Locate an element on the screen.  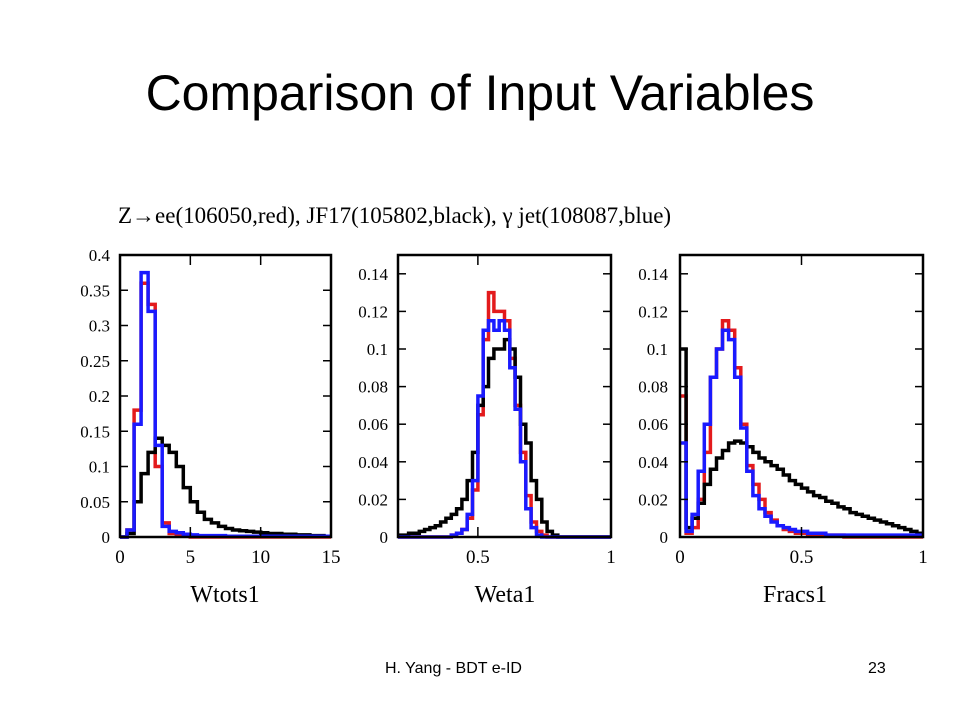
y-tick-label: 0.4 is located at coordinates (100, 255).